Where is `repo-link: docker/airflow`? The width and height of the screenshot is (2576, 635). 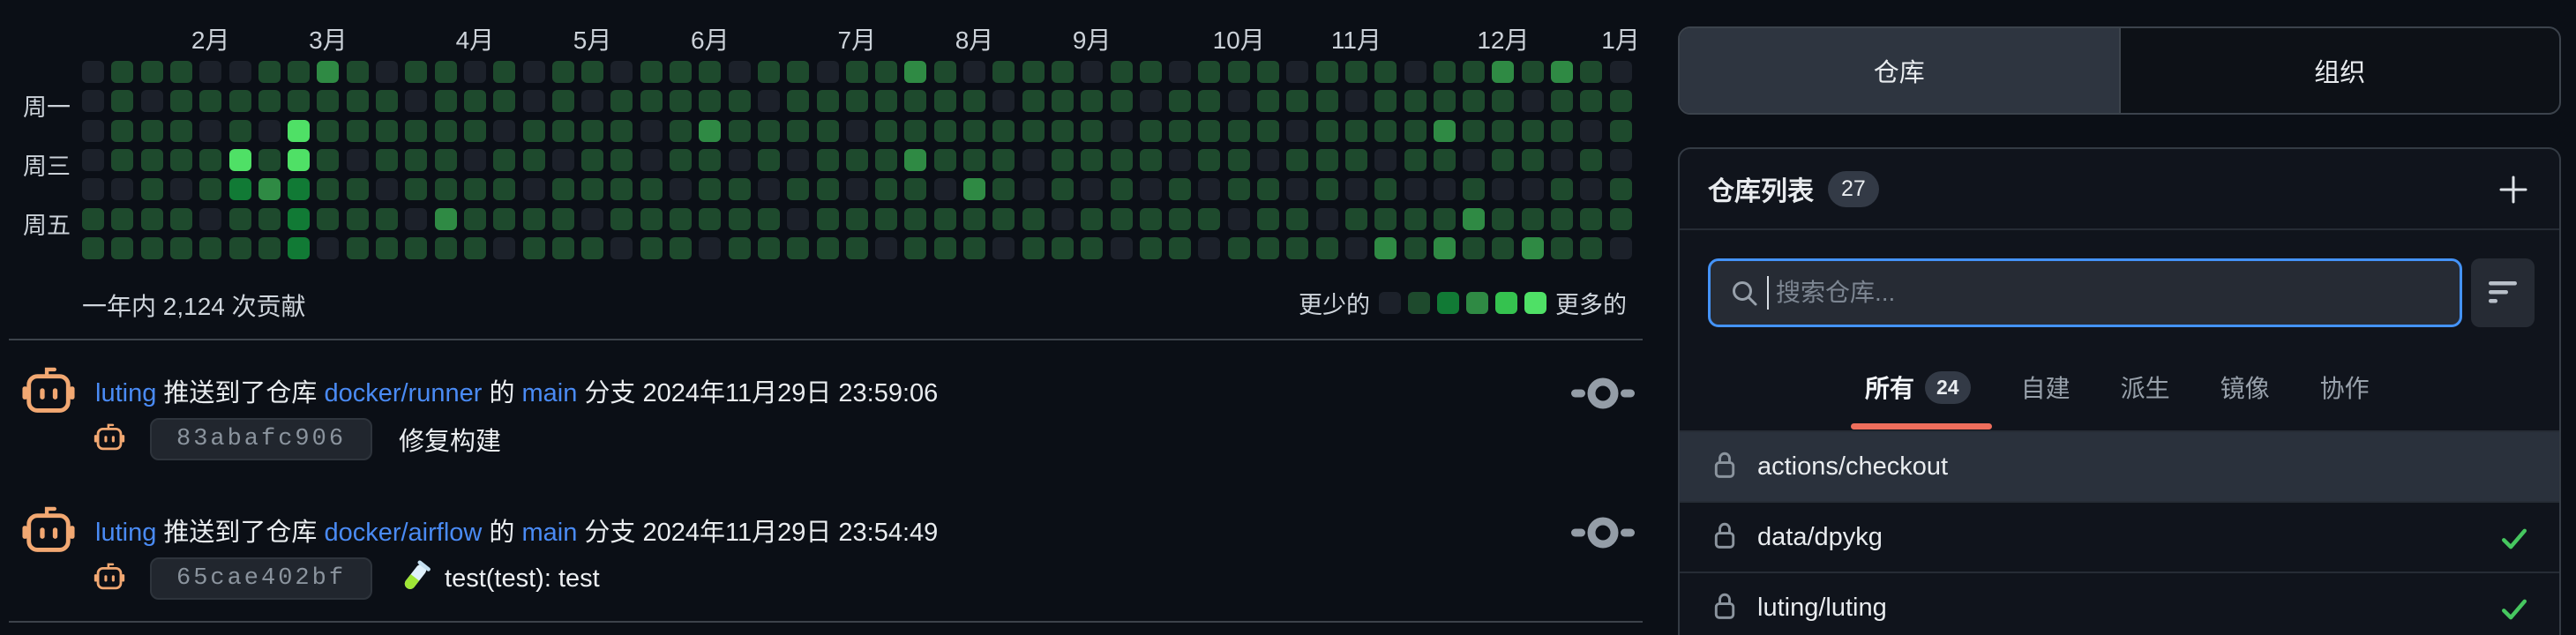
repo-link: docker/airflow is located at coordinates (404, 533).